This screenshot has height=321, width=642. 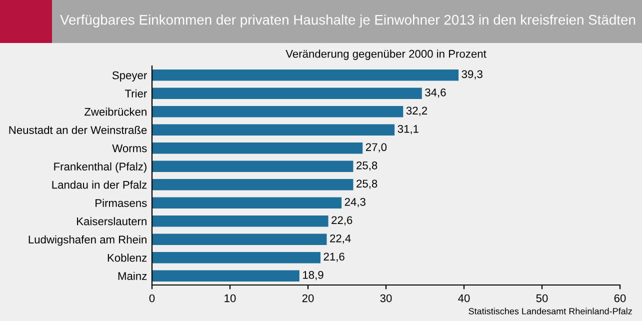 I want to click on y-tick-label: Speyer, so click(x=129, y=76).